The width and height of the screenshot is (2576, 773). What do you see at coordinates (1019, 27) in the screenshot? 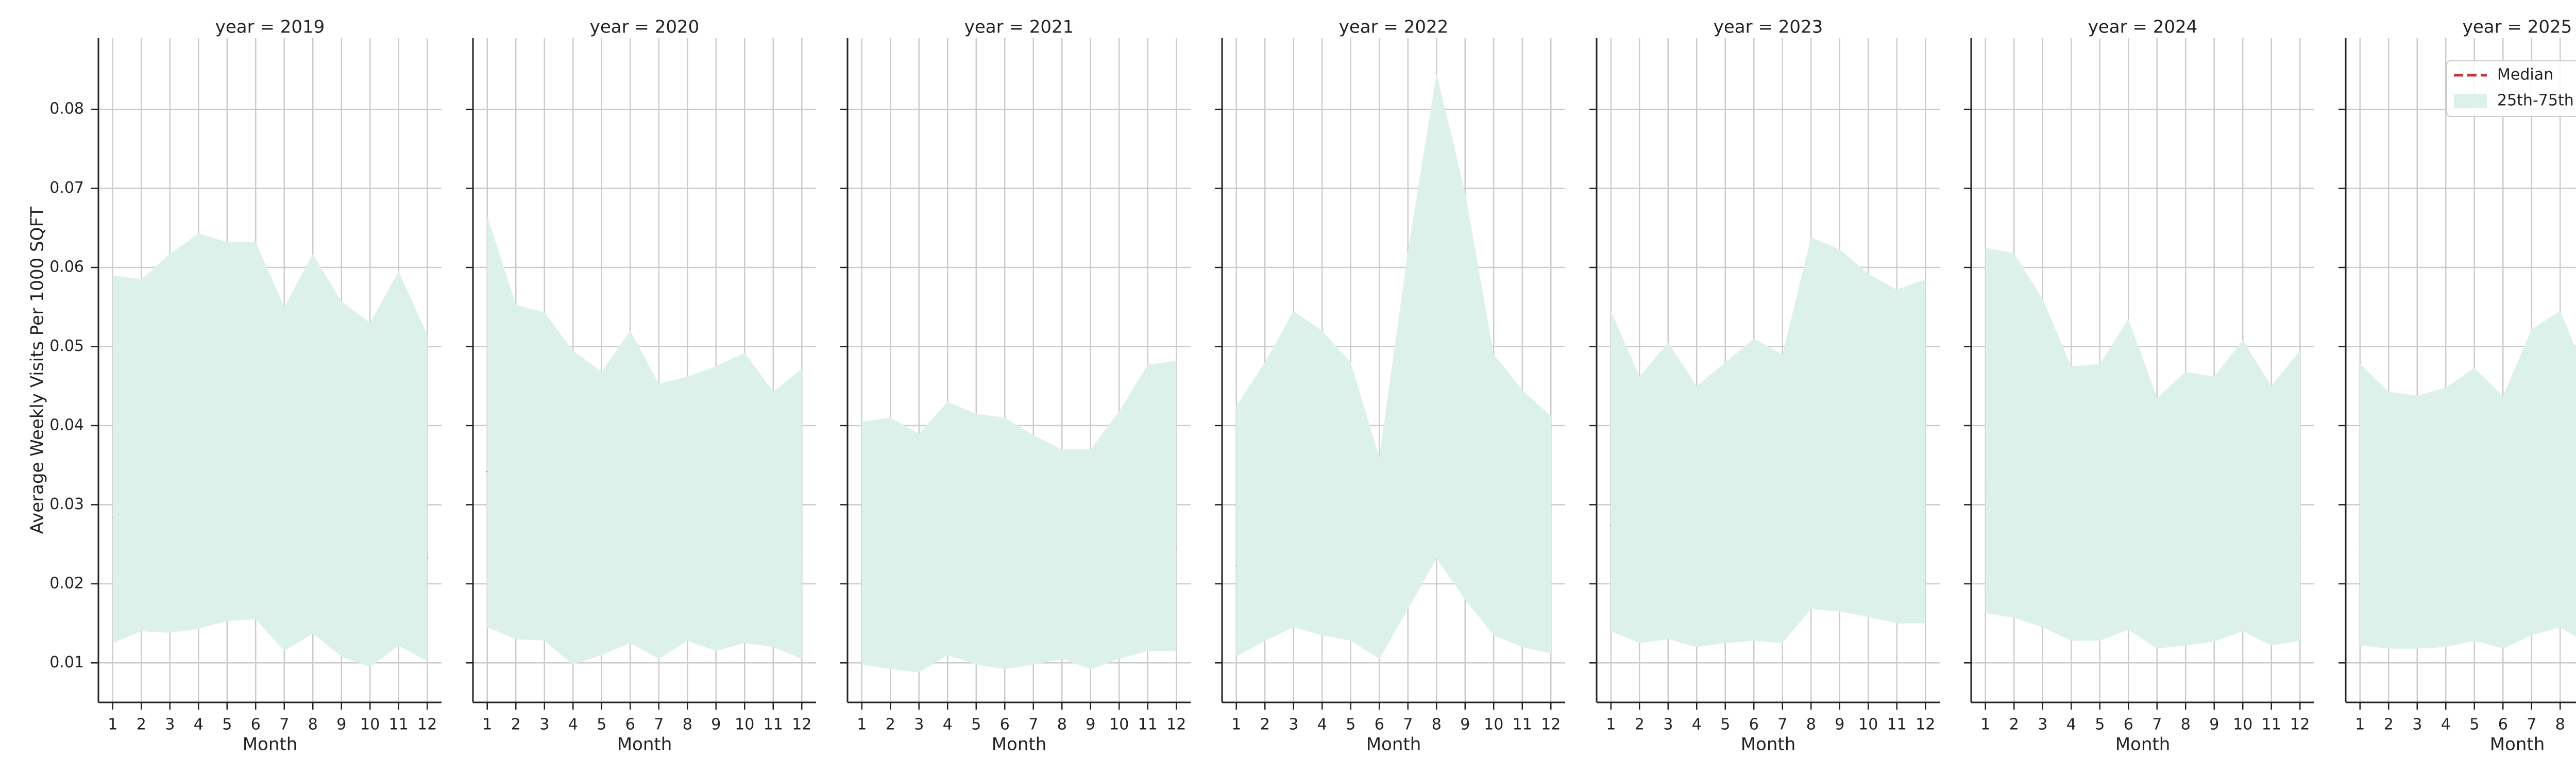
I see `panel-title: year = 2021` at bounding box center [1019, 27].